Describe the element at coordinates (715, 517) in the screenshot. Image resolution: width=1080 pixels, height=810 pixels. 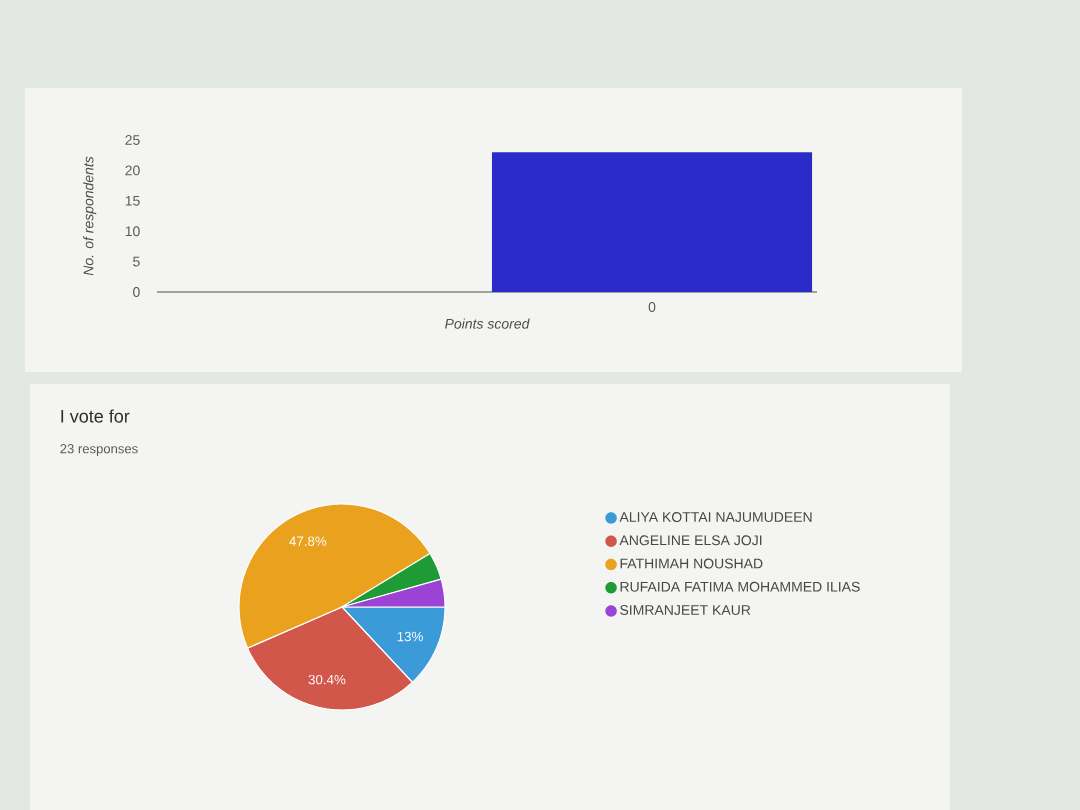
I see `legend-label: ALIYA KOTTAI NAJUMUDEEN` at that location.